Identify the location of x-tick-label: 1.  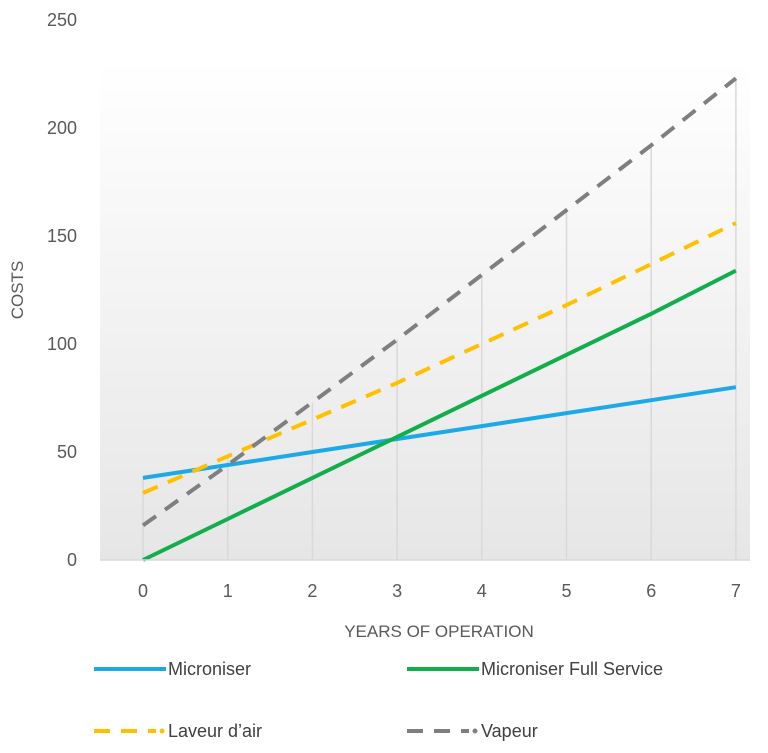
(228, 591).